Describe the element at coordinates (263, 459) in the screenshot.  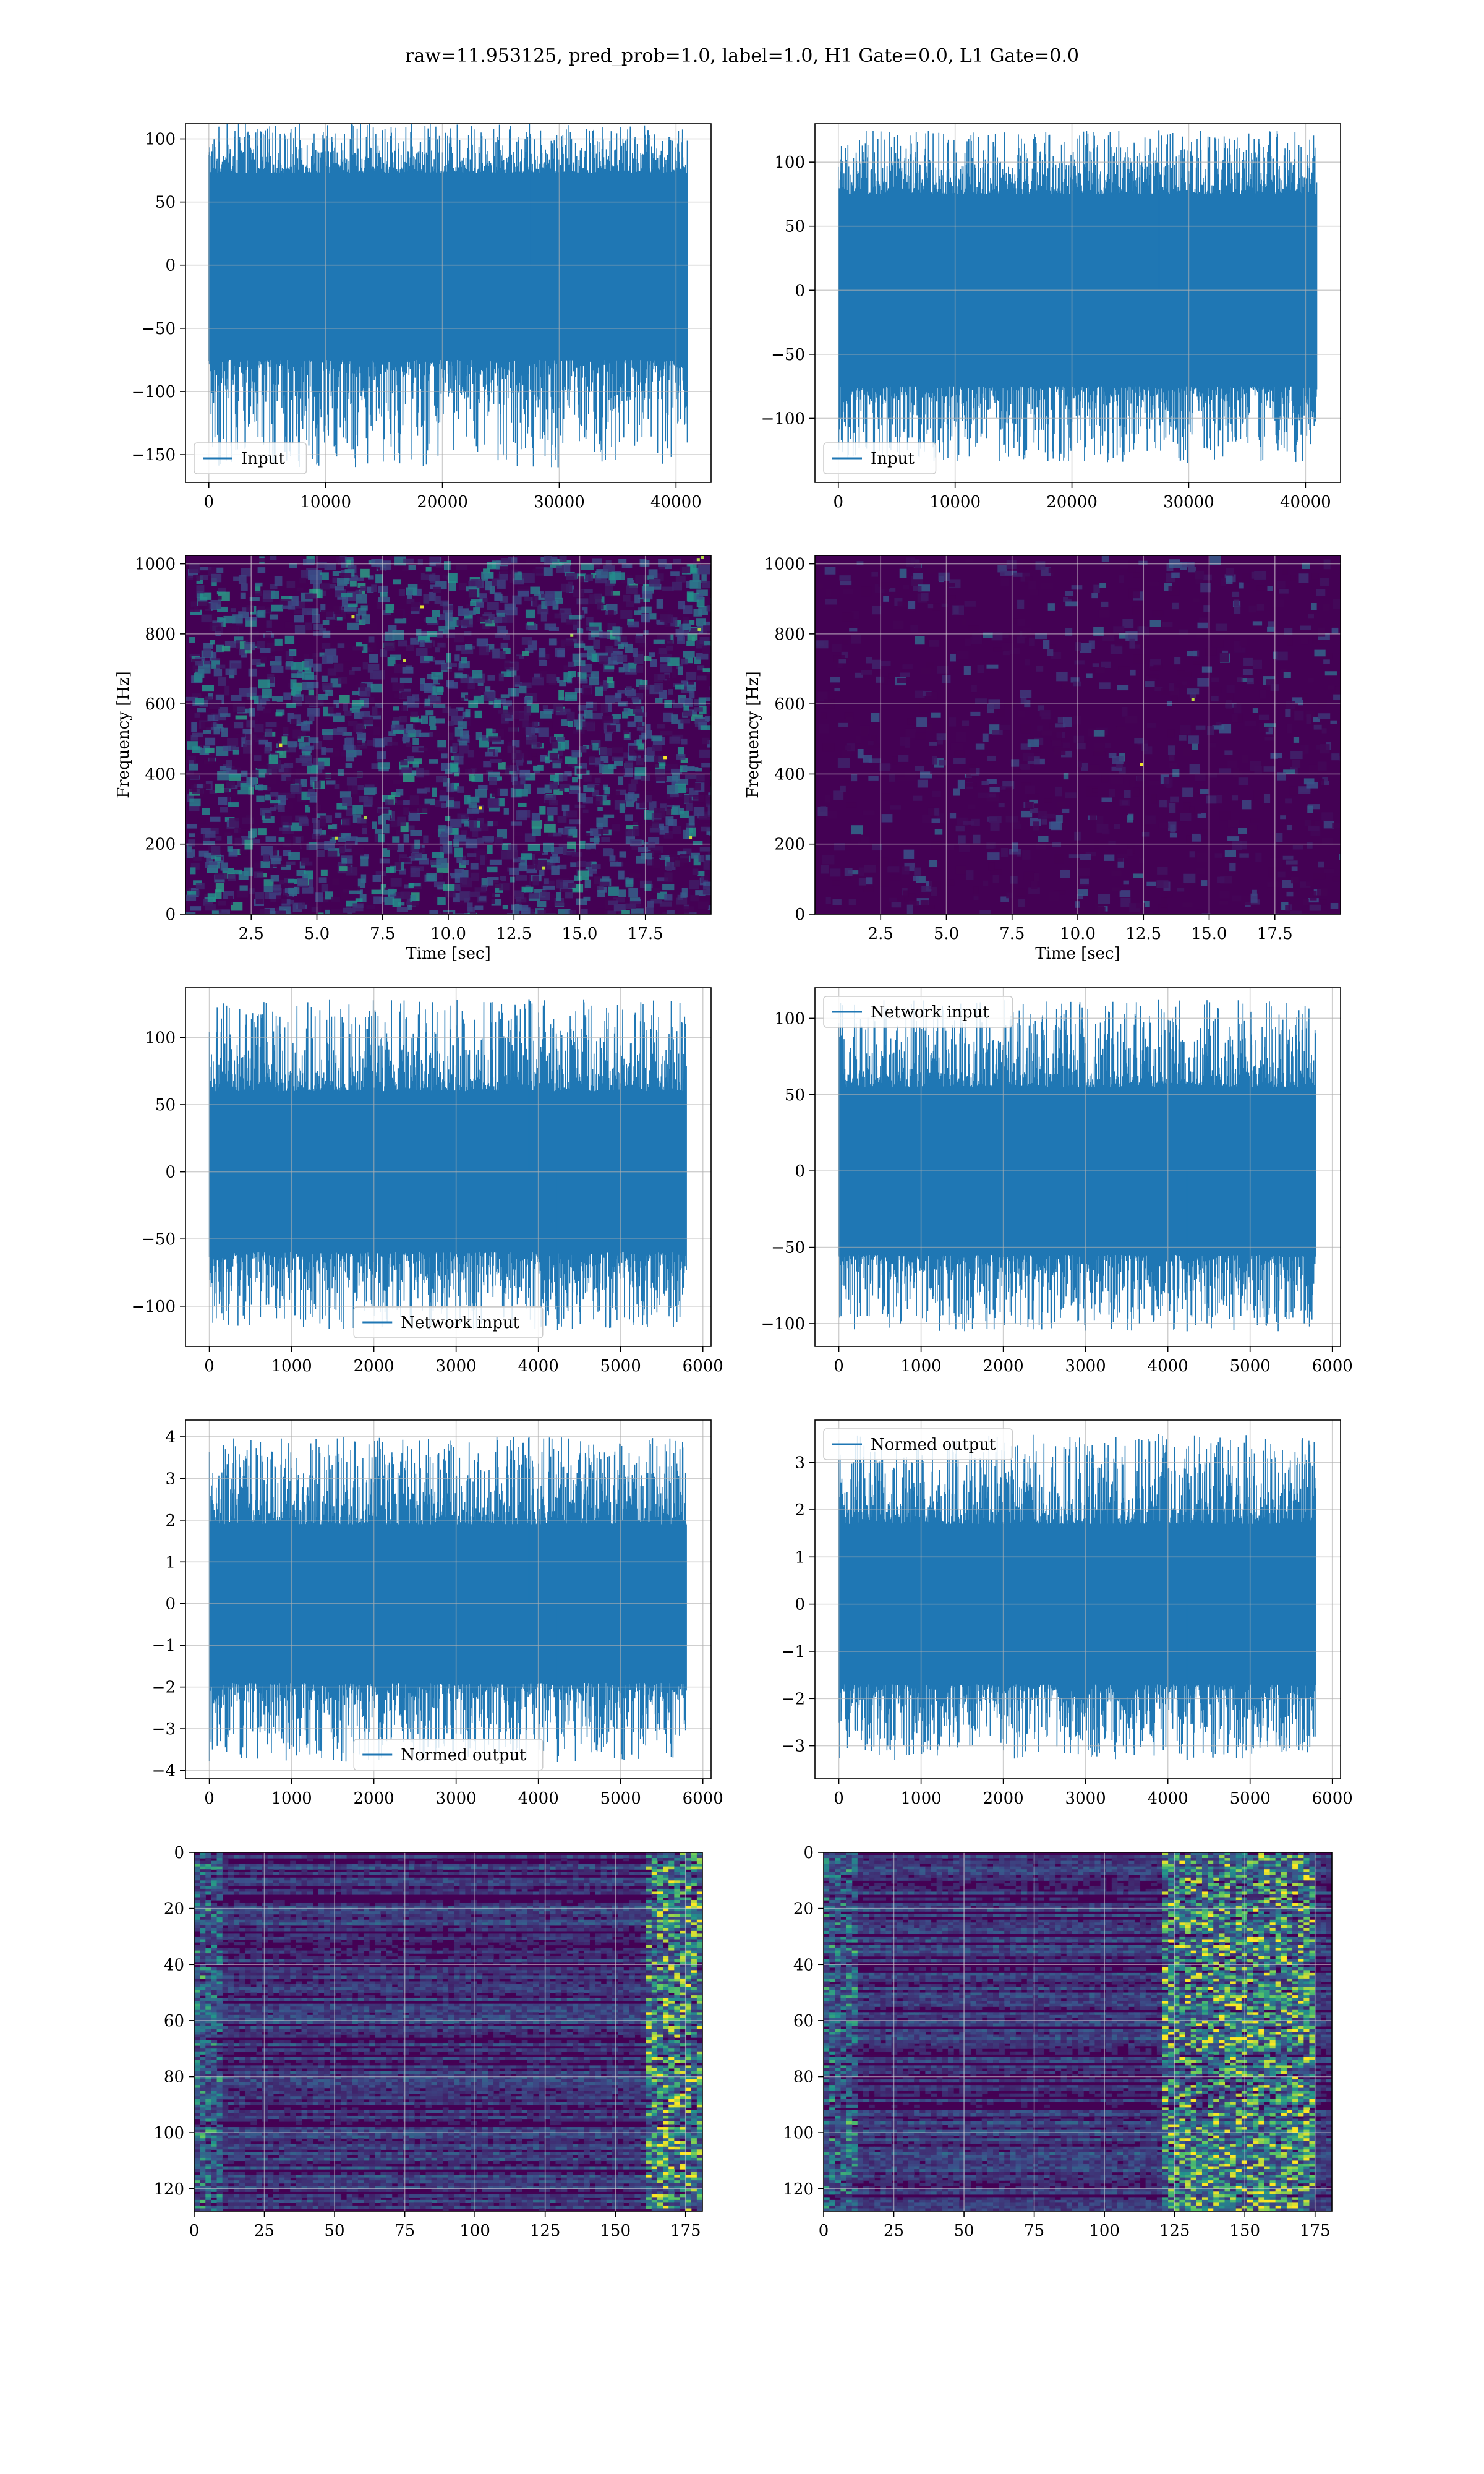
I see `legend-label: Input` at that location.